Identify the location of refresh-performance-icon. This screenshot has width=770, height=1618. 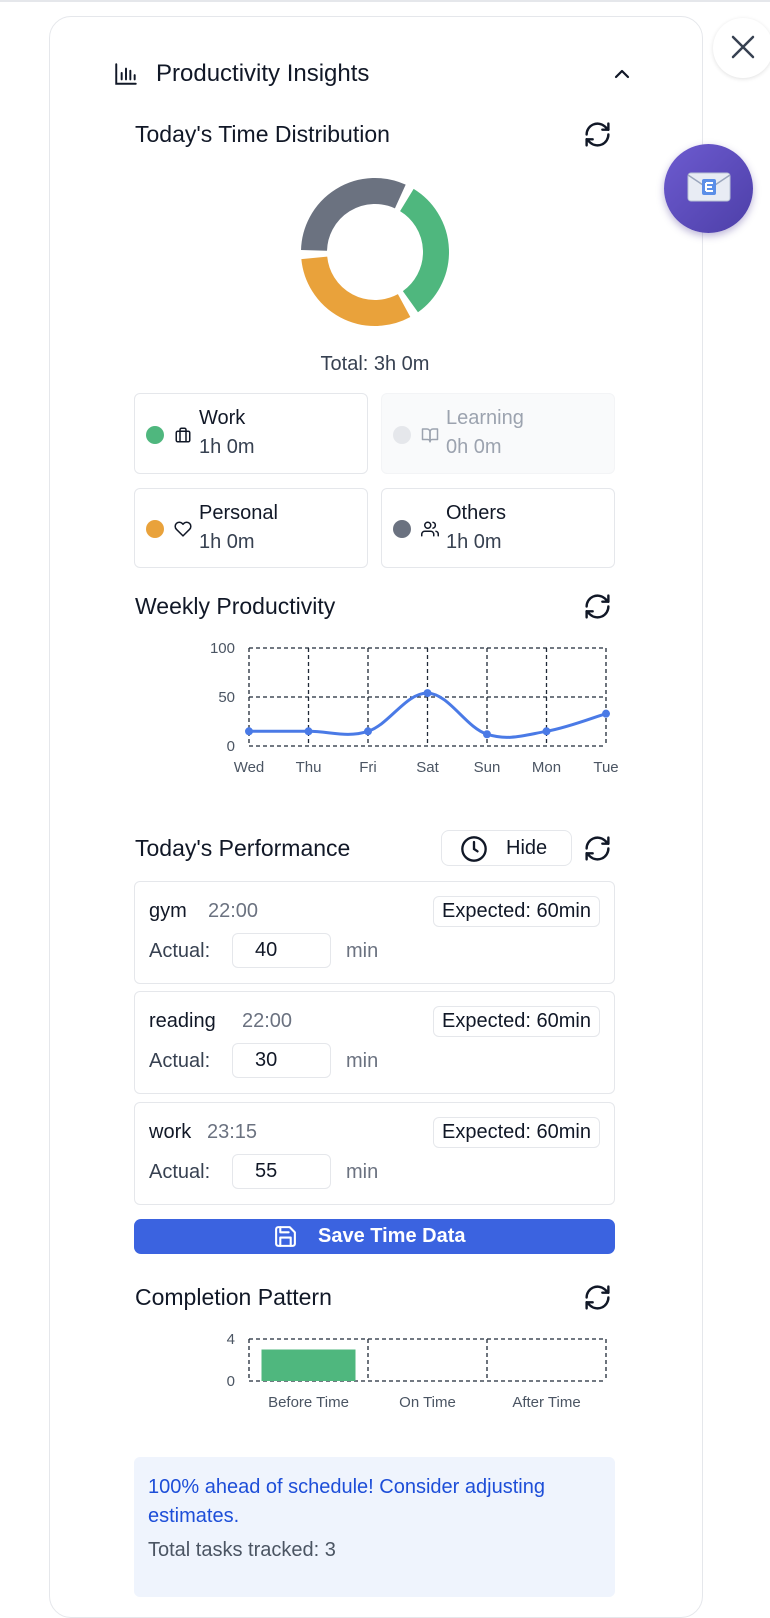
(597, 848).